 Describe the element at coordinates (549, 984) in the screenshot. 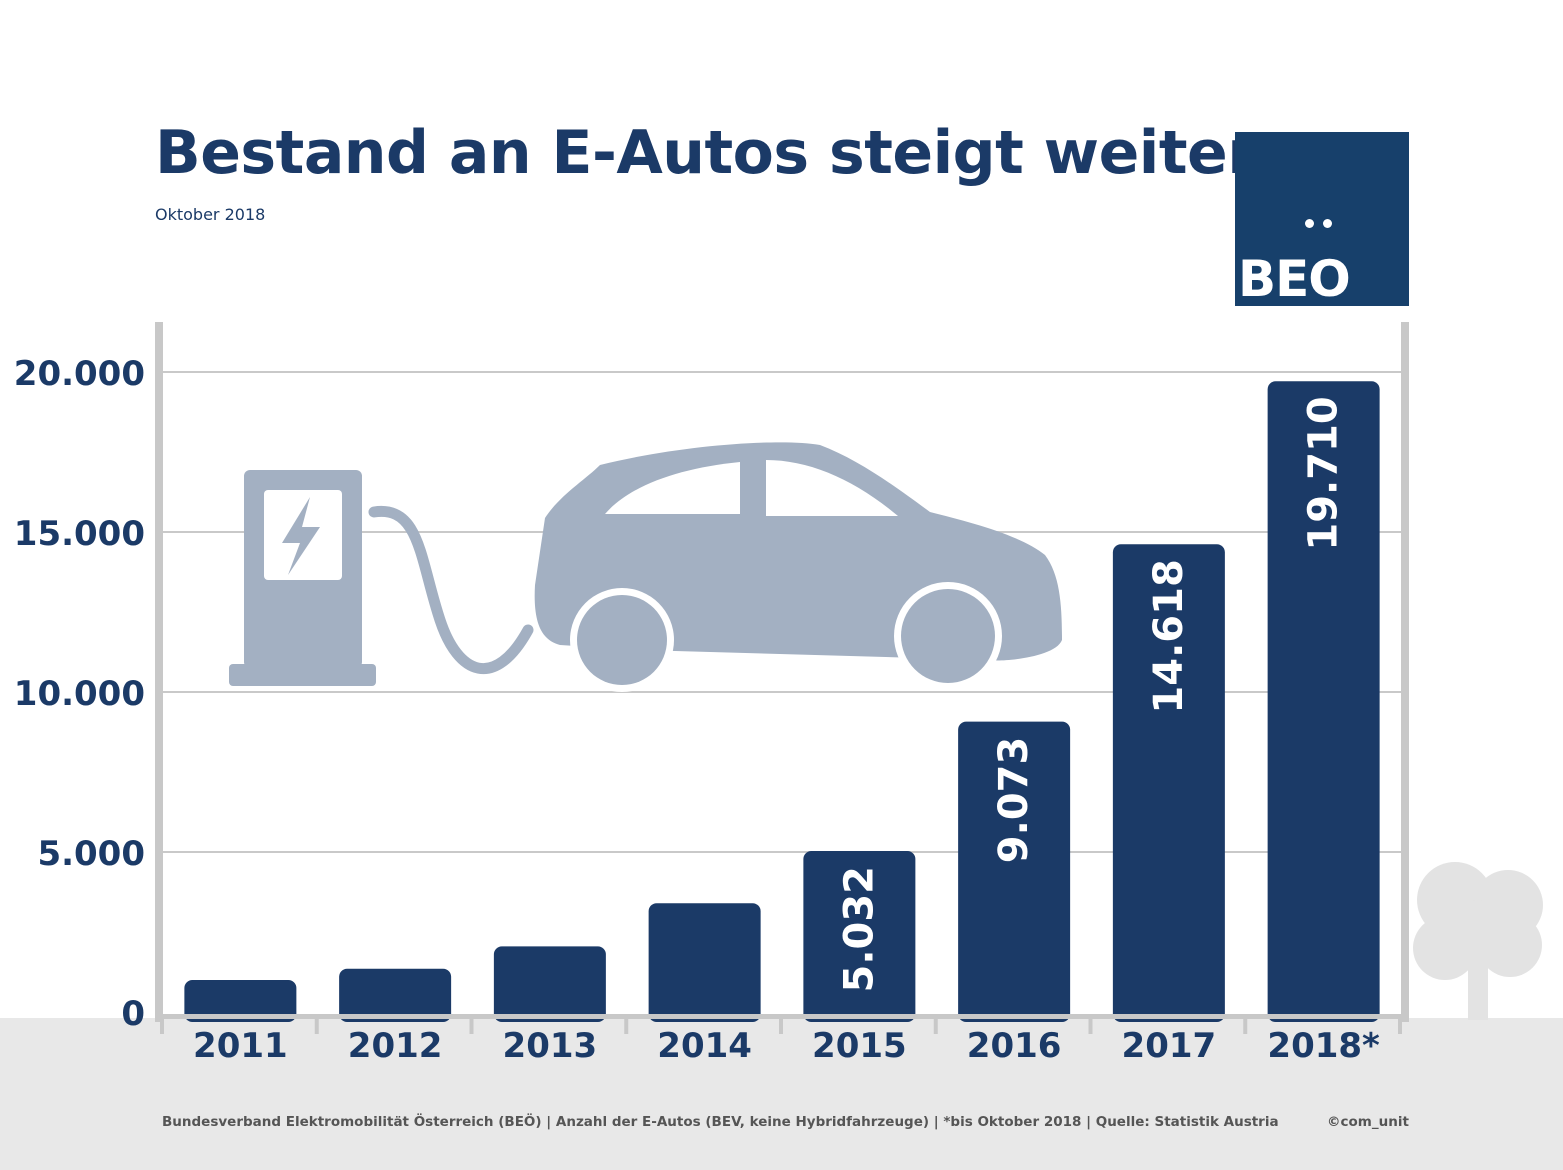

I see `bar-2013` at that location.